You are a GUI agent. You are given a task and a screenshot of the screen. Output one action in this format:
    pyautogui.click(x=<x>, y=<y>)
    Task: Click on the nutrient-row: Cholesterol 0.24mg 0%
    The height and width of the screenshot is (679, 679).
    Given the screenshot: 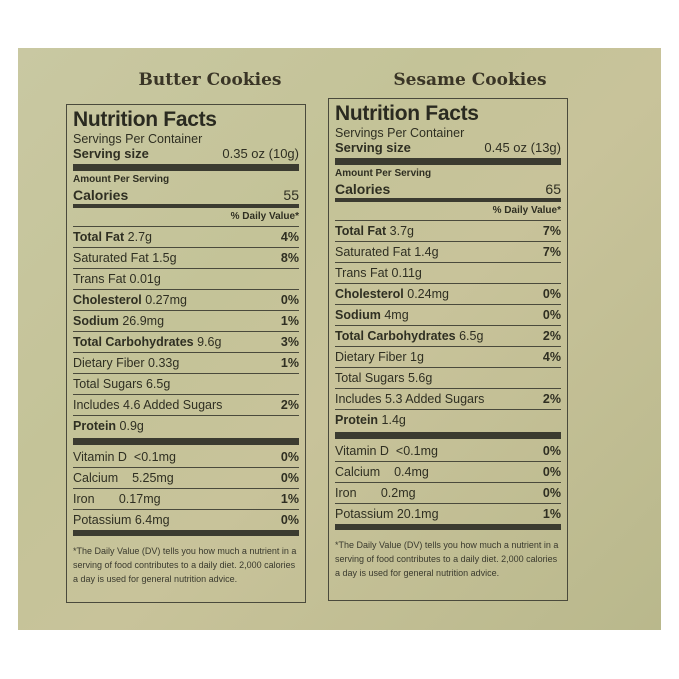 What is the action you would take?
    pyautogui.click(x=448, y=294)
    